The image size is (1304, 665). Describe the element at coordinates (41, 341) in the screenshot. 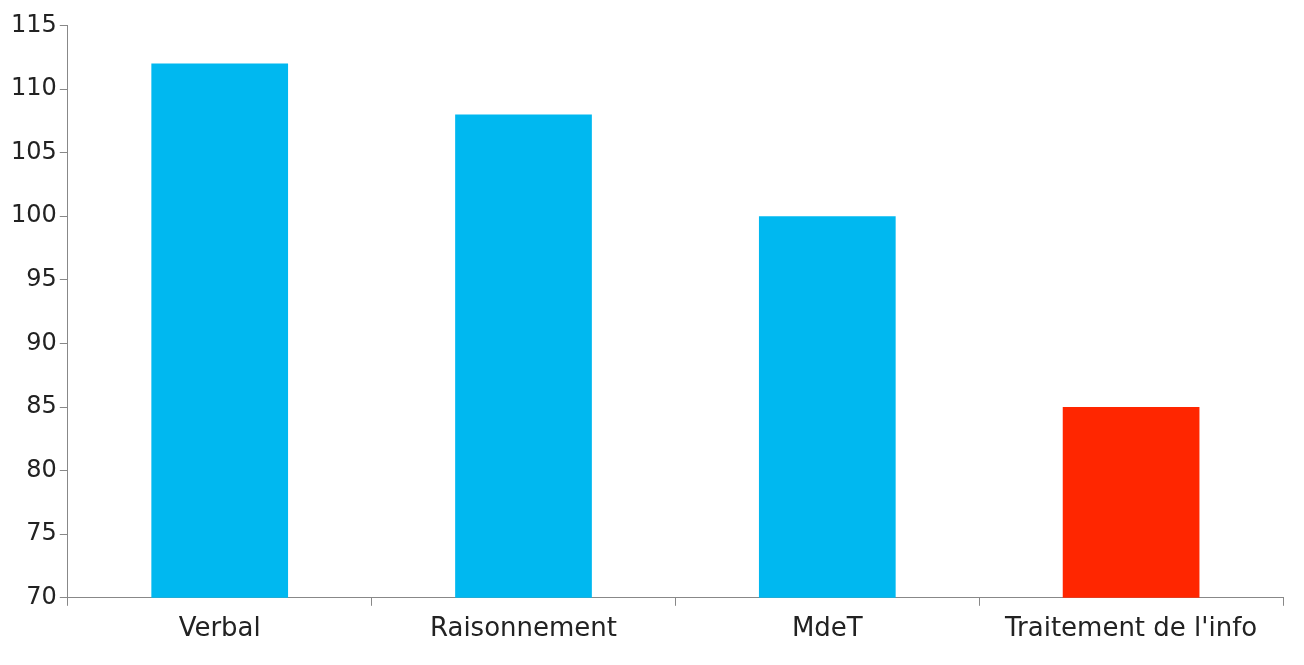

I see `y-tick-label: 90` at that location.